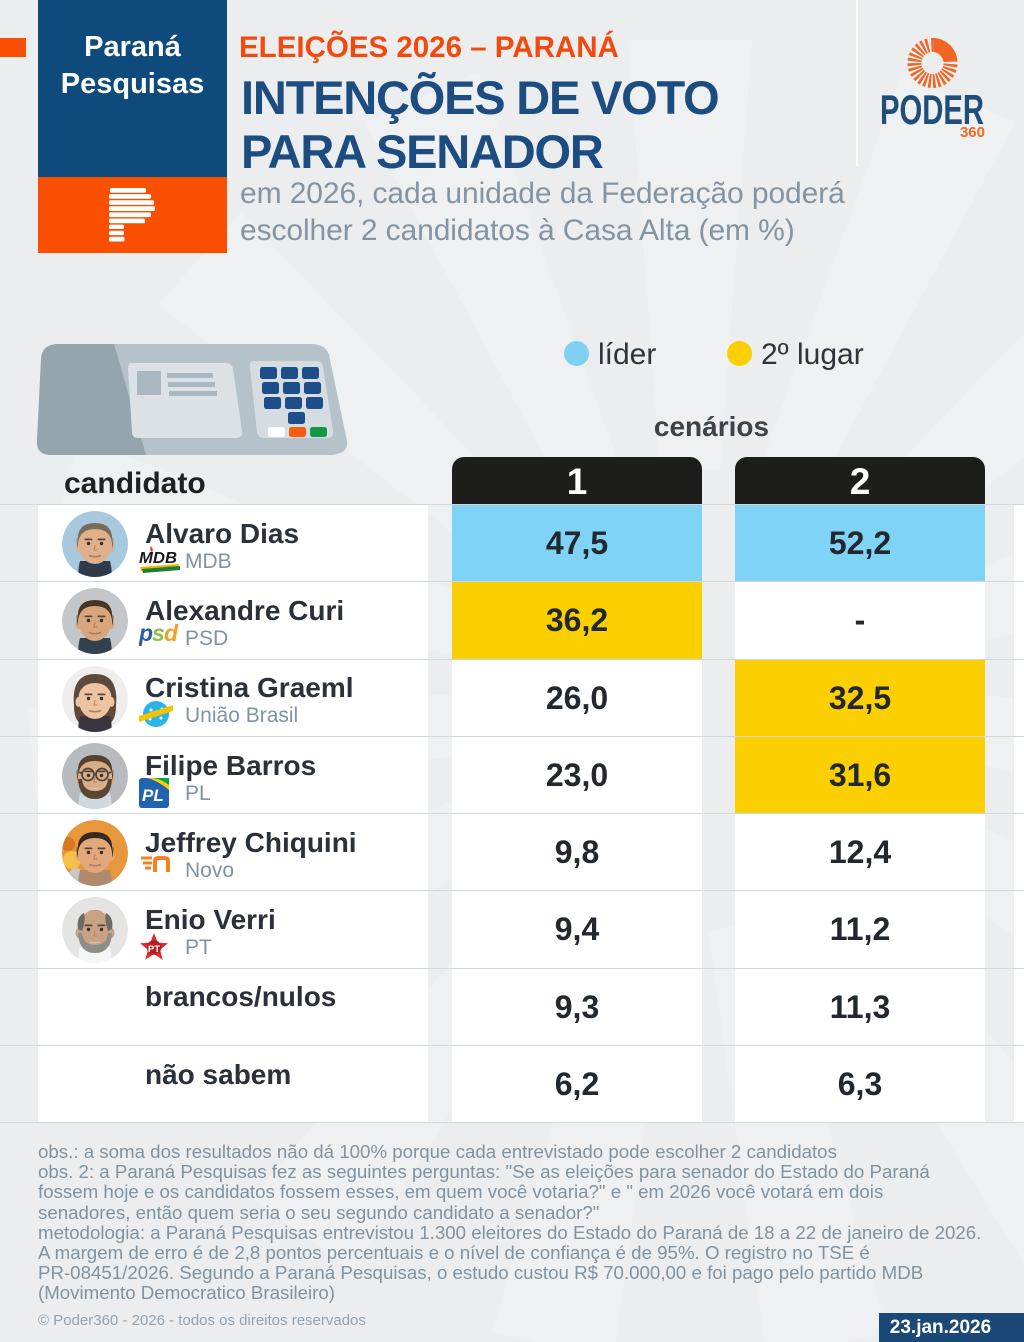 Image resolution: width=1024 pixels, height=1342 pixels. Describe the element at coordinates (171, 634) in the screenshot. I see `svg-text: d` at that location.